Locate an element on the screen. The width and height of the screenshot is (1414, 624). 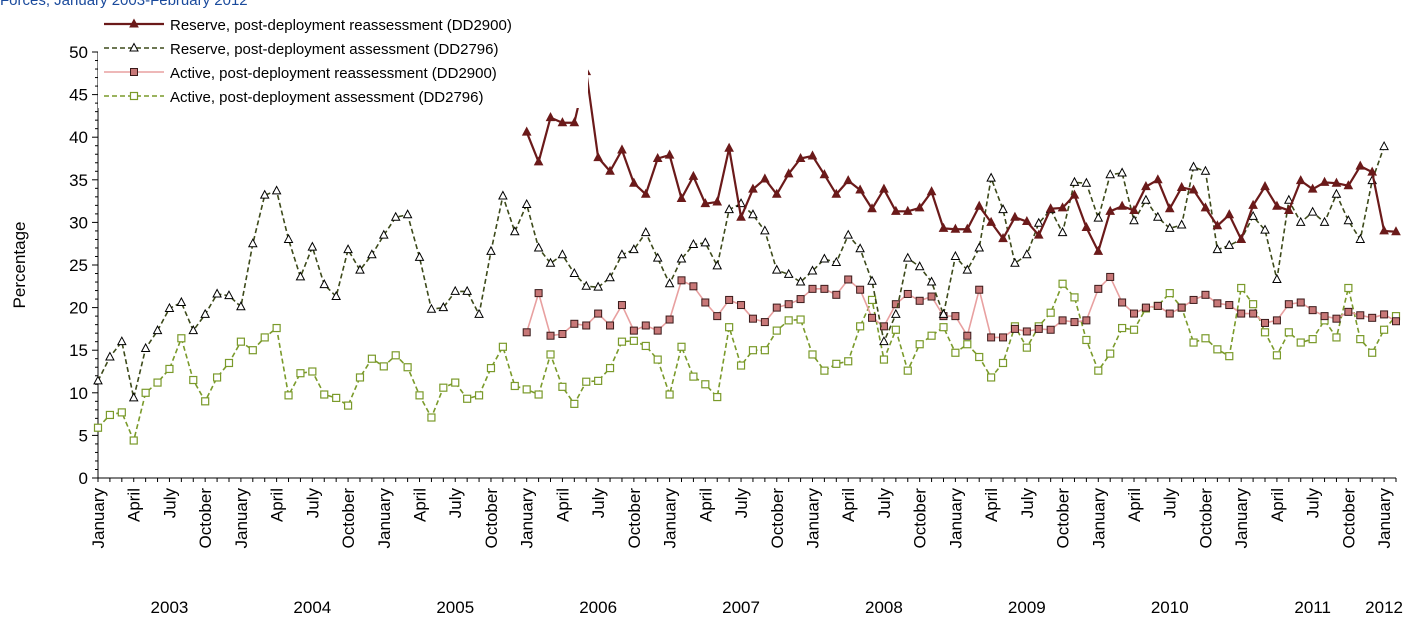
y-tick-label: 0 is located at coordinates (83, 478).